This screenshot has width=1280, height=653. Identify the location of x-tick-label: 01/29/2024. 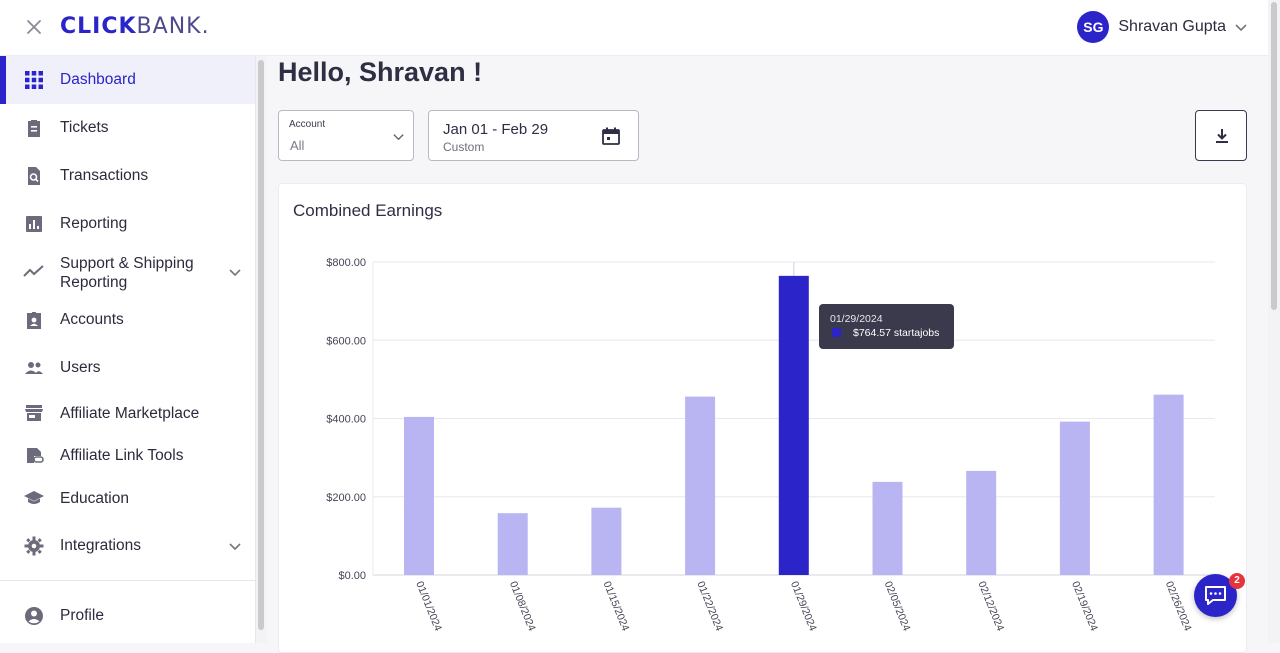
(803, 606).